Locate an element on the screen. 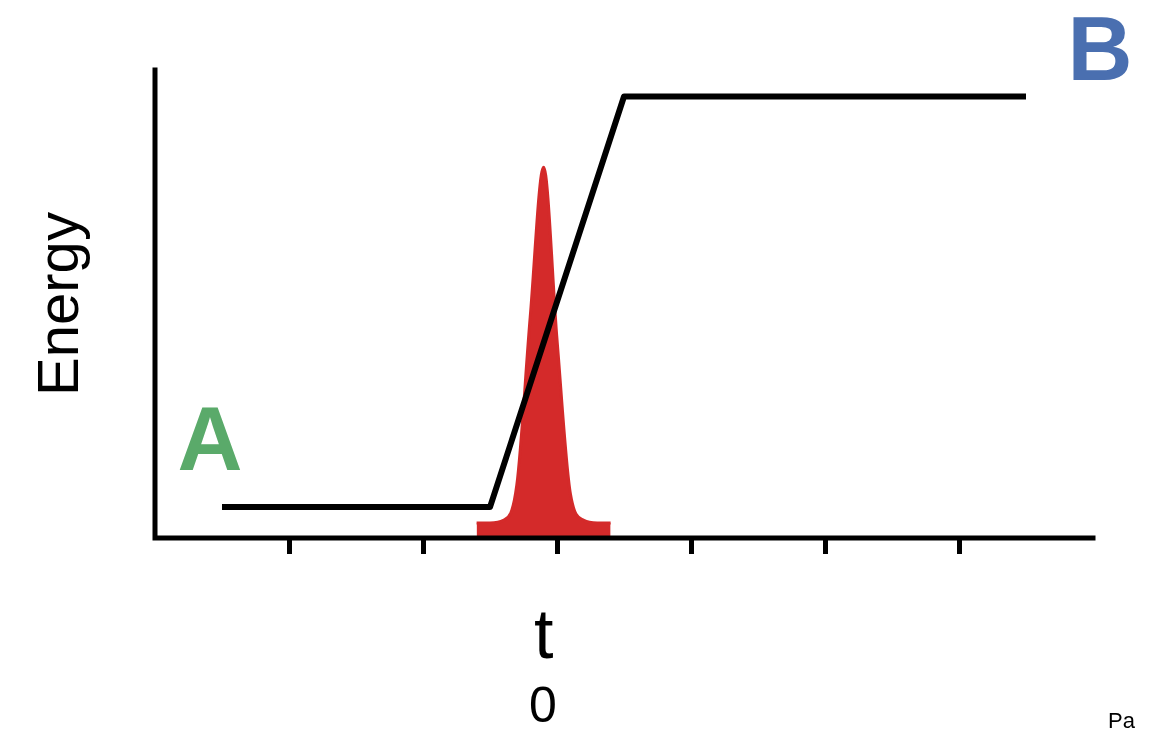 The height and width of the screenshot is (744, 1149). text: Pa is located at coordinates (1122, 720).